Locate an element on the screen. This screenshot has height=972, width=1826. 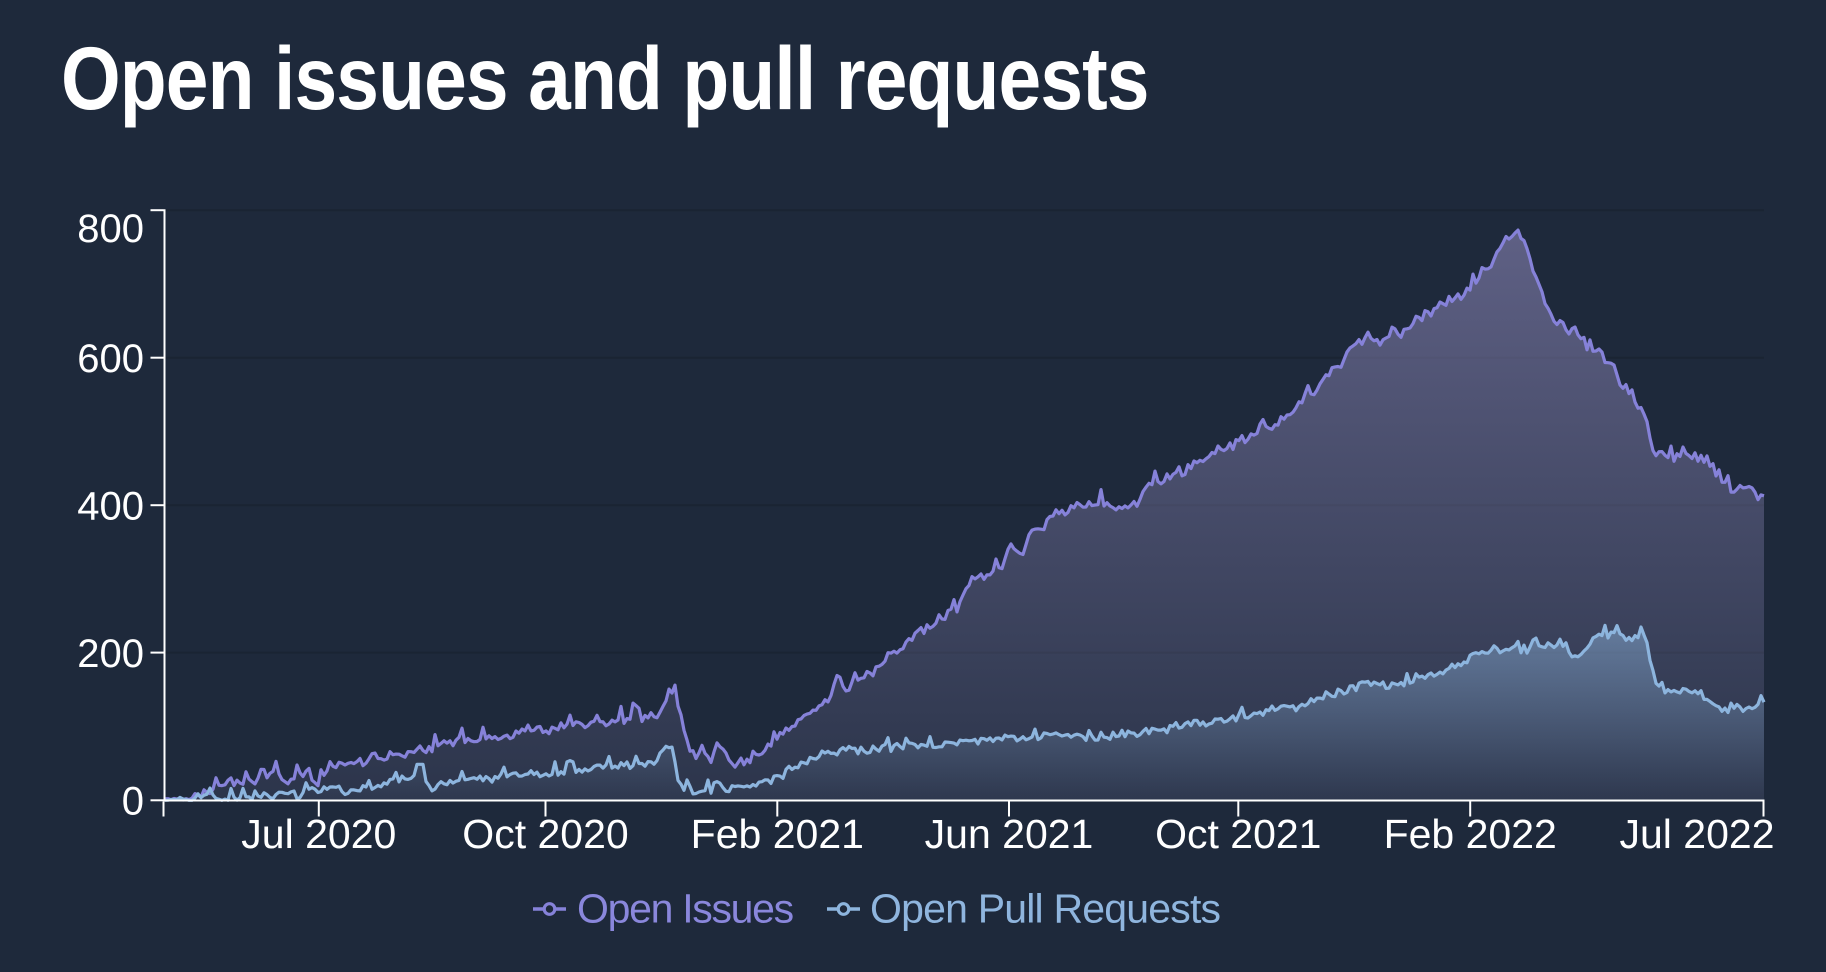
svg-text: 400 is located at coordinates (110, 506).